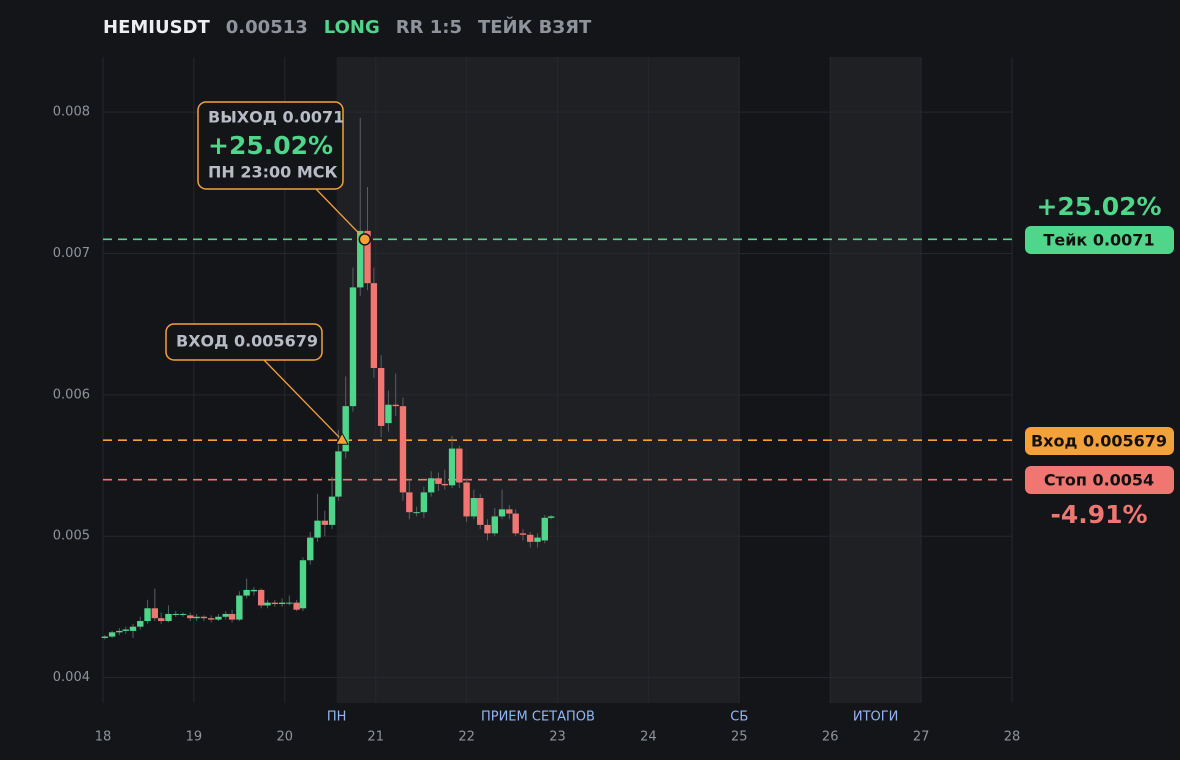 This screenshot has width=1180, height=760. Describe the element at coordinates (1098, 514) in the screenshot. I see `level-pct: -4.91%` at that location.